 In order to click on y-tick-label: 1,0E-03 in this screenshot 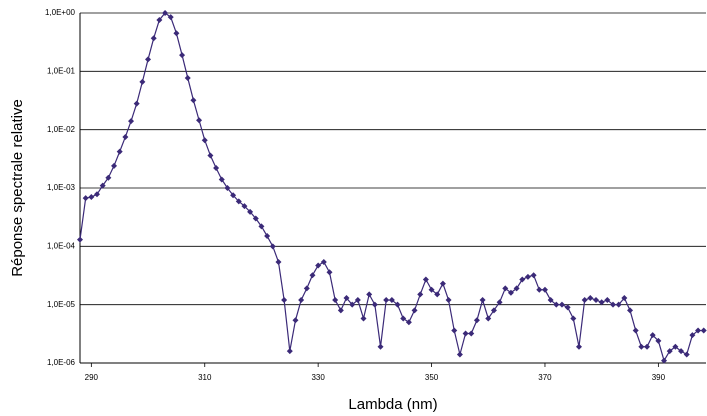, I will do `click(61, 187)`.